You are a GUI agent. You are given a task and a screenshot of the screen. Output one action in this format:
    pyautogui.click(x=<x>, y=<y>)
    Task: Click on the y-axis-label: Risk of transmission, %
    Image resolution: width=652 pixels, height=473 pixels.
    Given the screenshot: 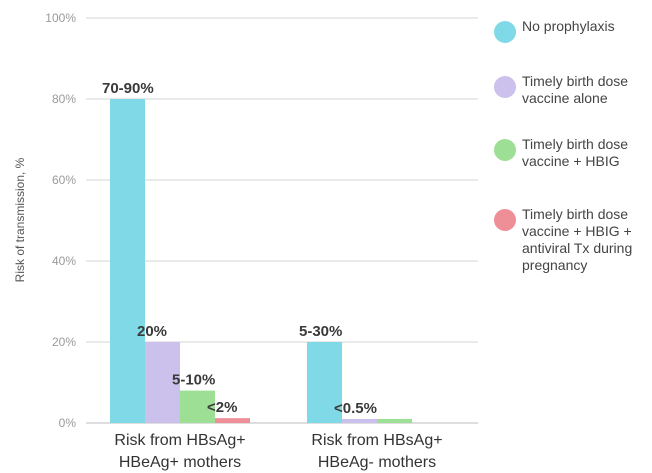 What is the action you would take?
    pyautogui.click(x=20, y=219)
    